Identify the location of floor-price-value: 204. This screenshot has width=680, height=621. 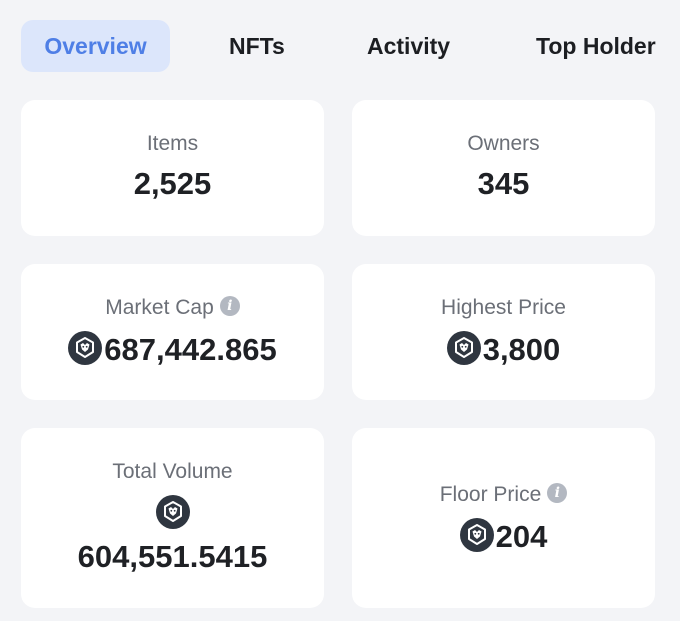
(521, 536).